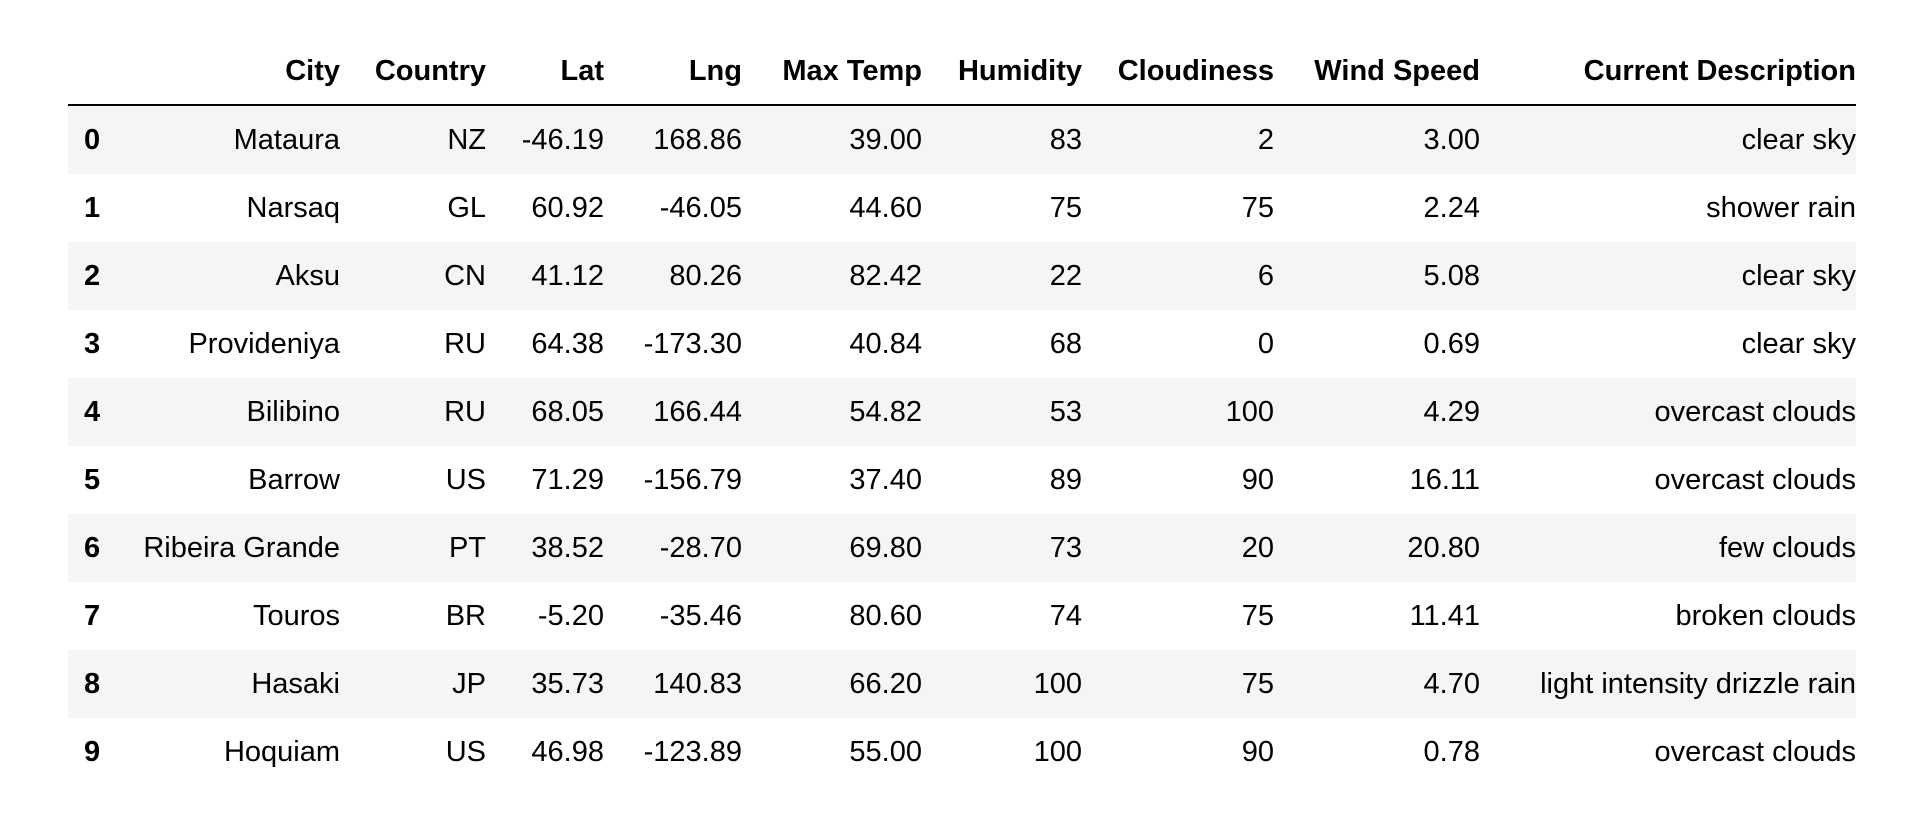  I want to click on cell-lat: 71.29, so click(567, 479).